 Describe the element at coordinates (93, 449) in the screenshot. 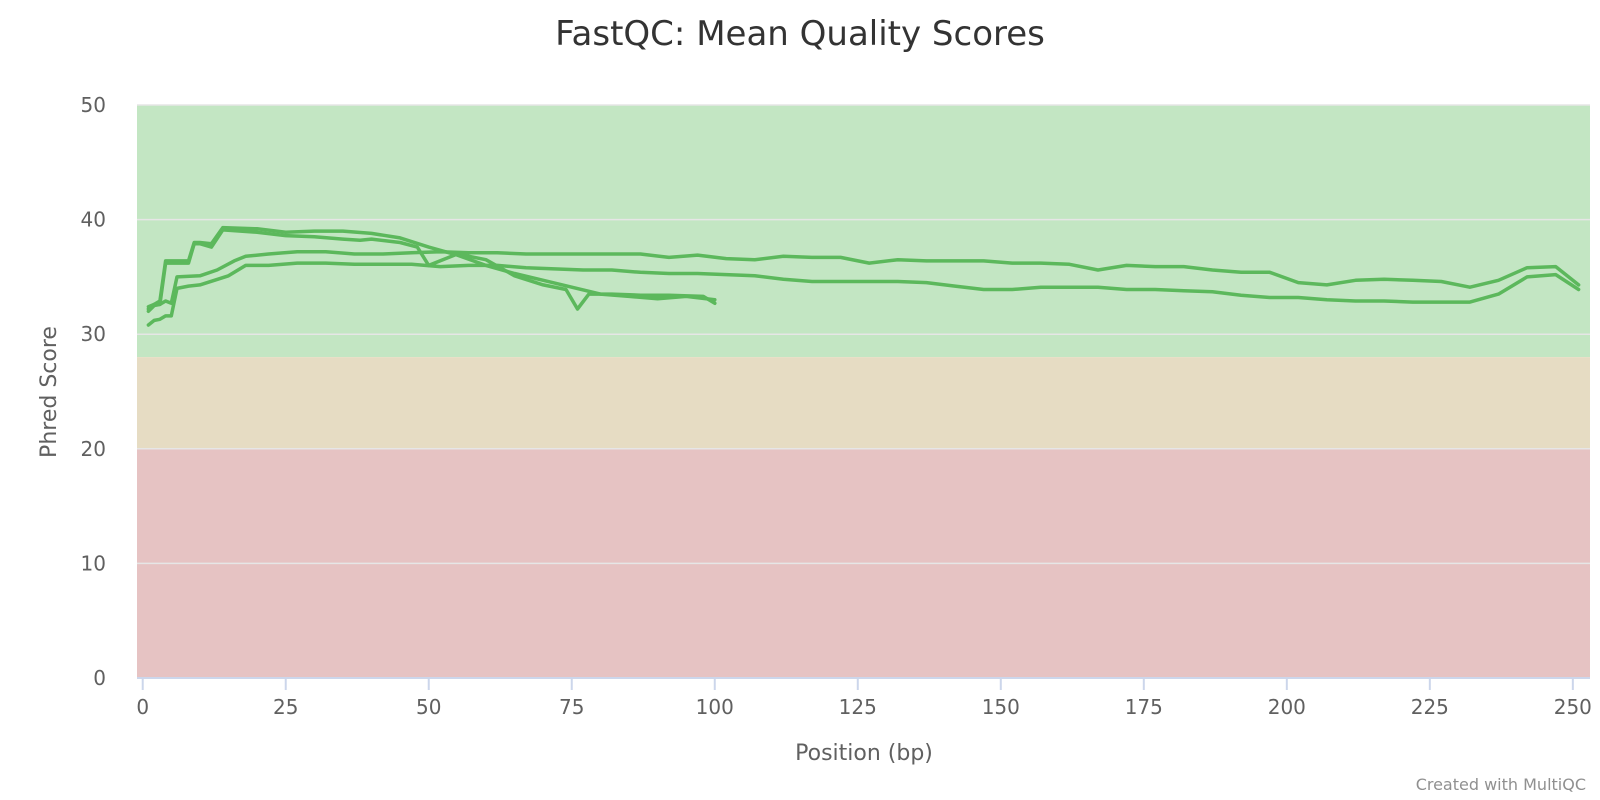

I see `y-tick-label-20: 20` at that location.